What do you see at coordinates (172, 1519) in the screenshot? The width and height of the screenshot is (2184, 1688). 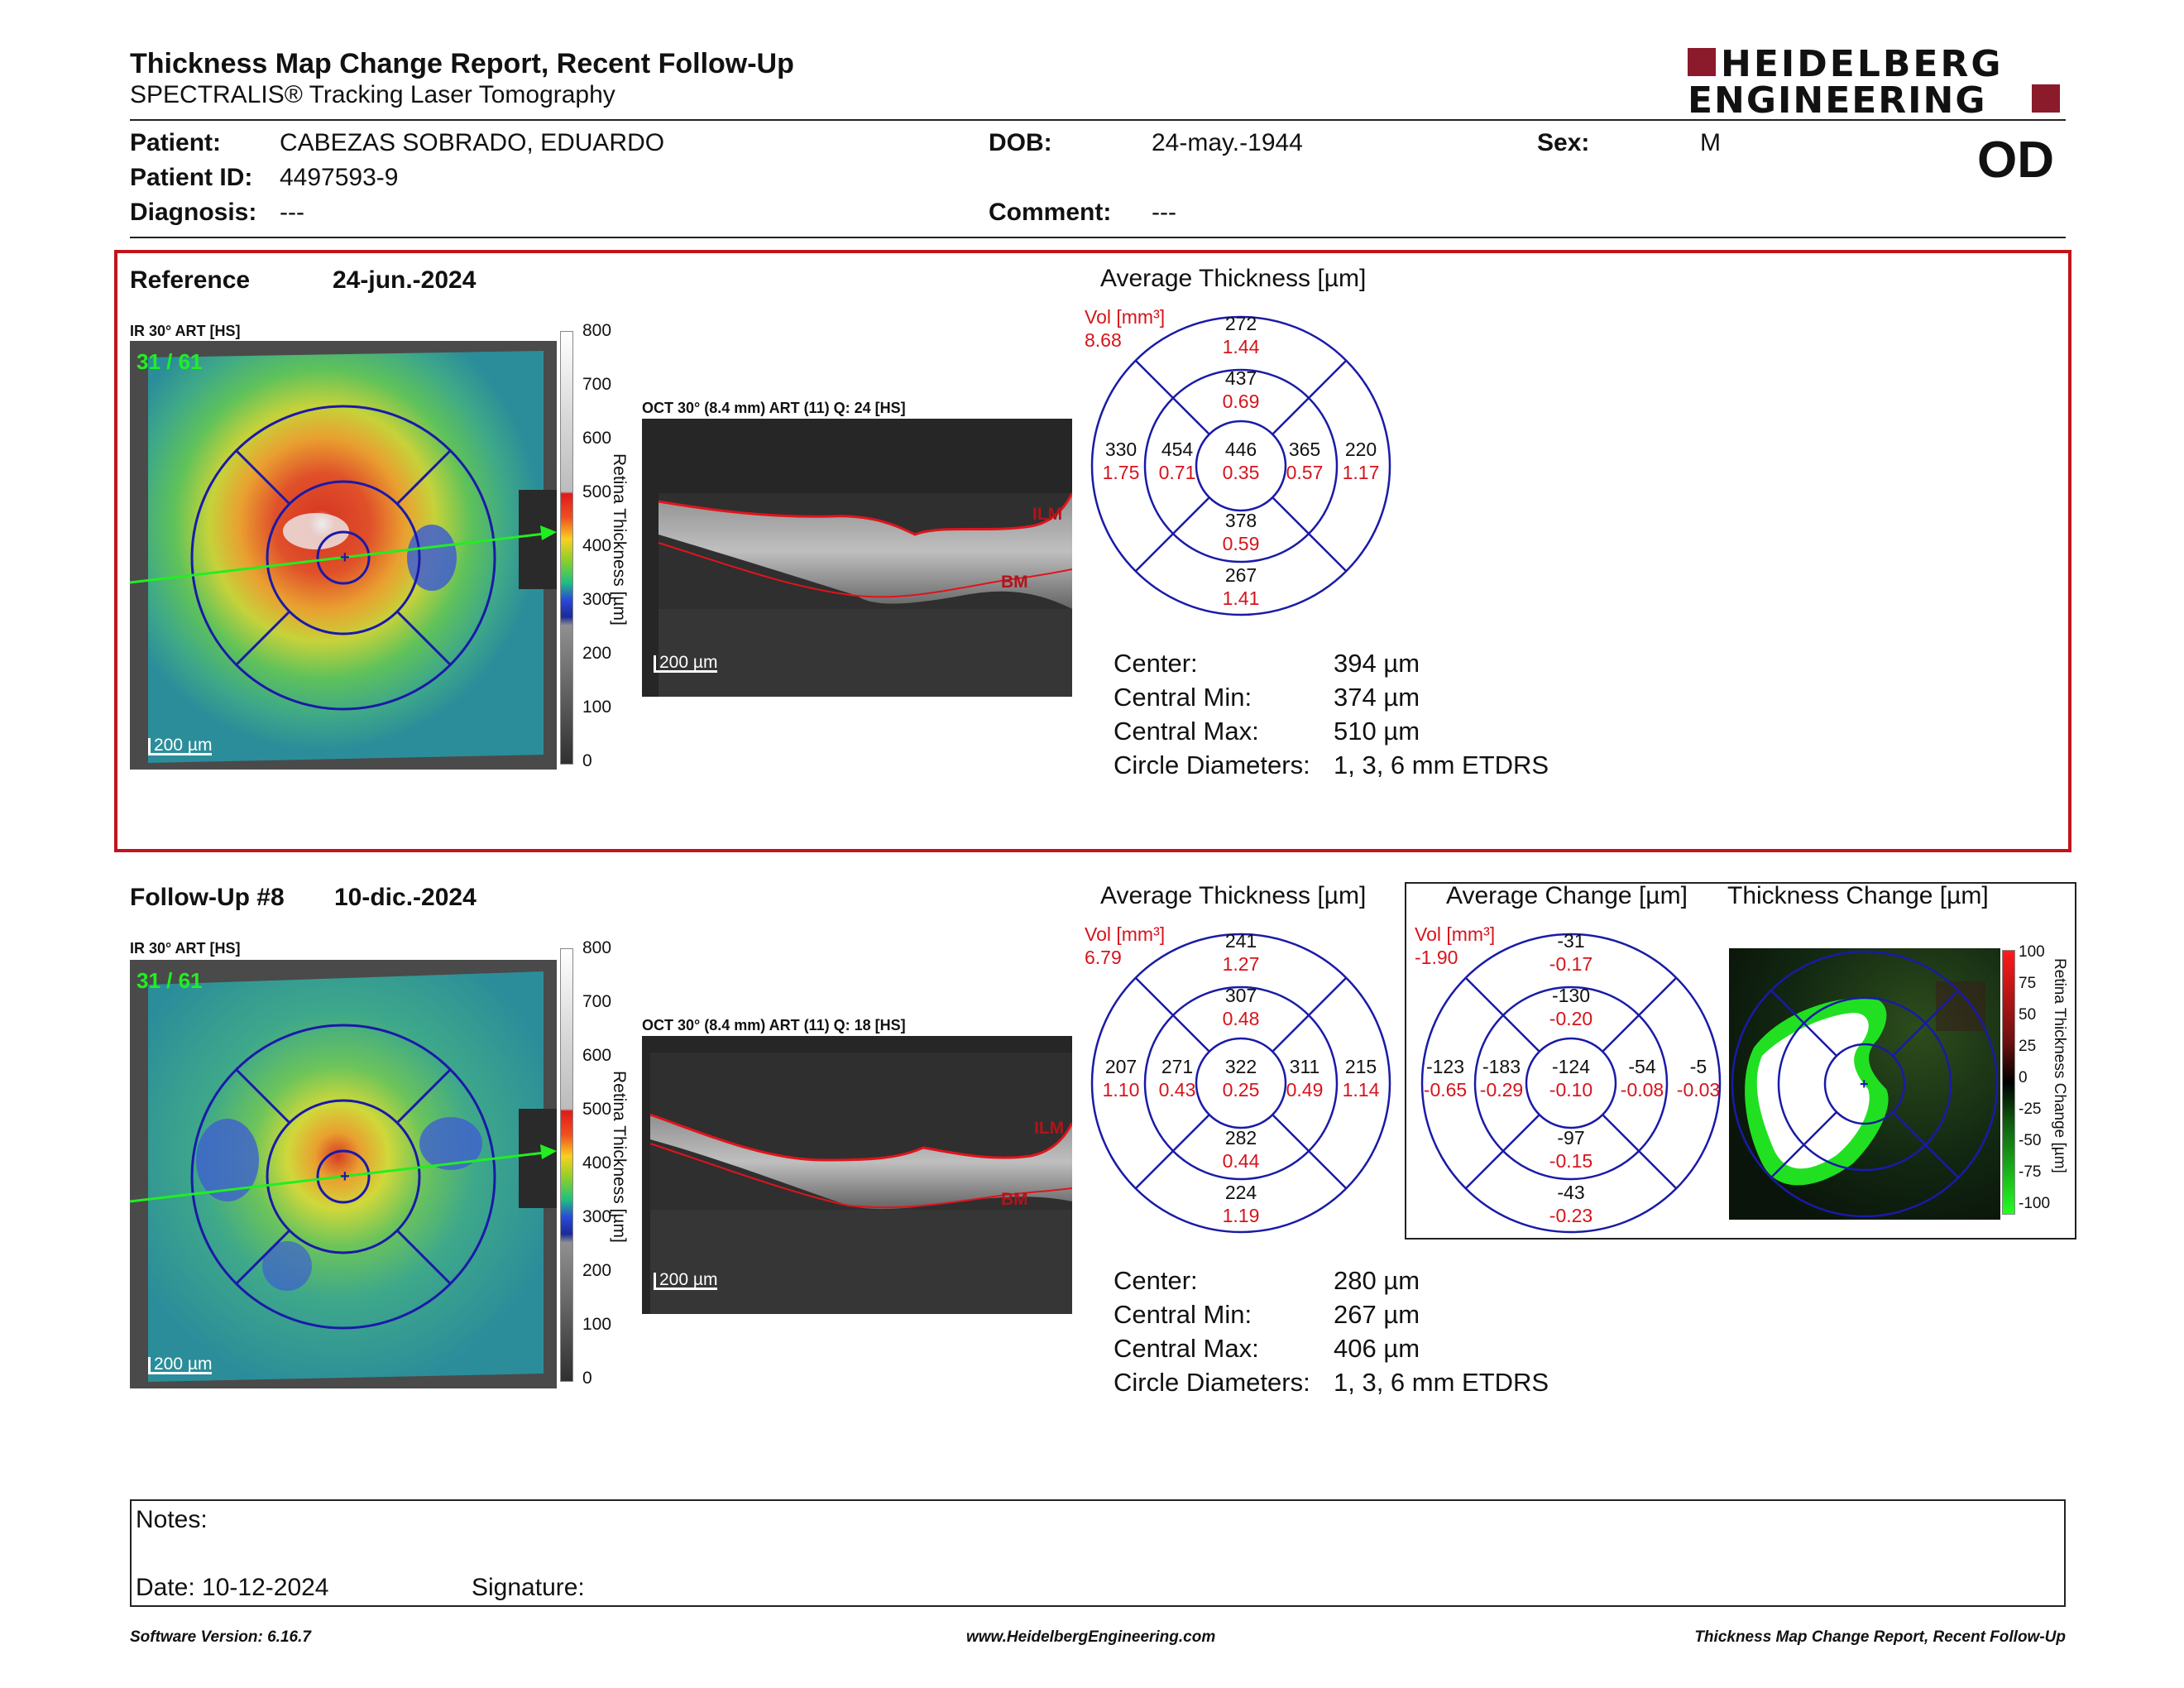 I see `notes-label: Notes:` at bounding box center [172, 1519].